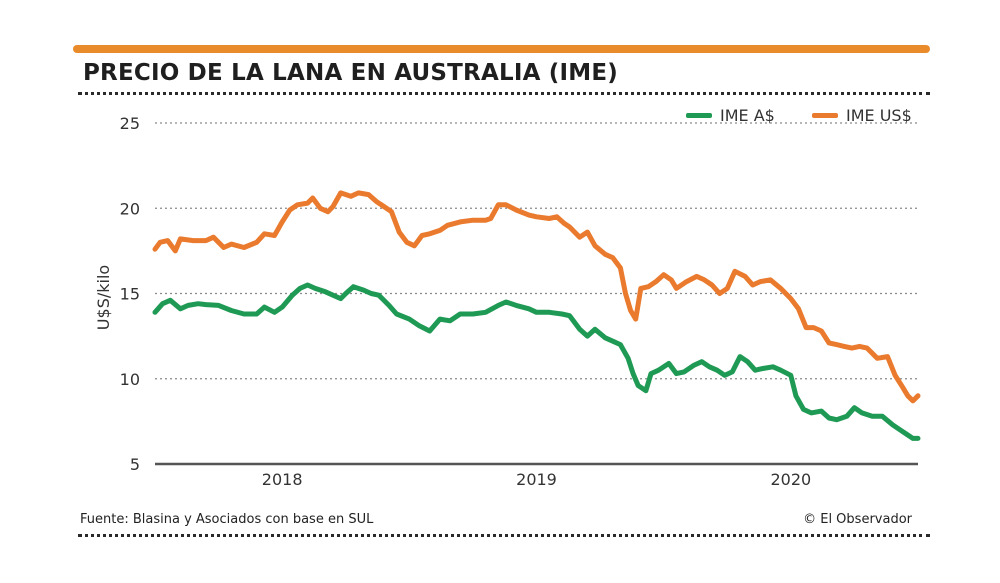  I want to click on y-tick-label: 20, so click(130, 208).